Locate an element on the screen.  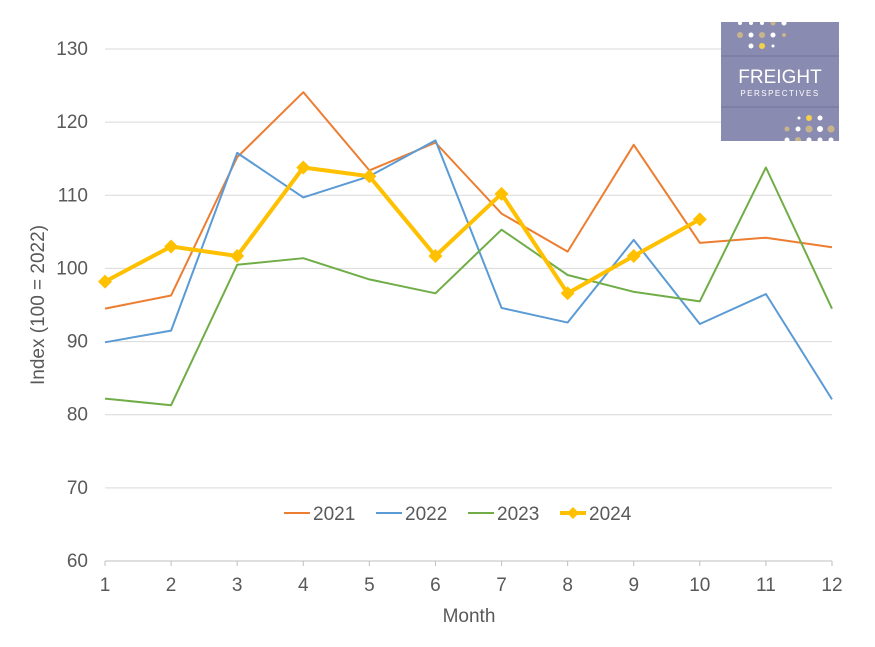
logo-title: FREIGHT is located at coordinates (780, 77).